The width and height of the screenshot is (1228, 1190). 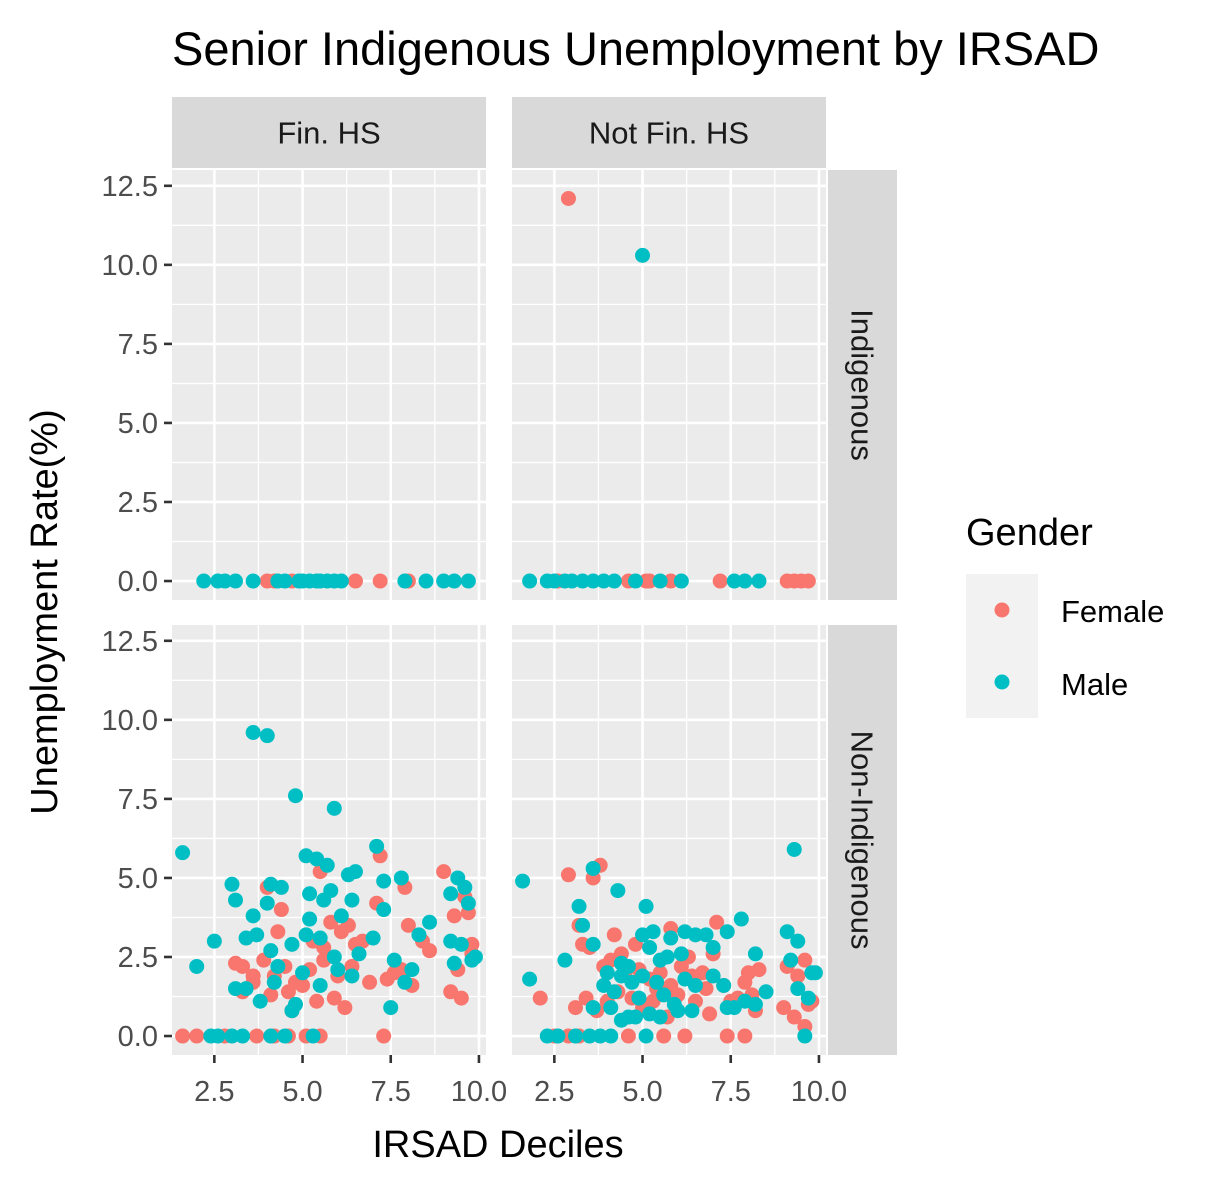 What do you see at coordinates (130, 187) in the screenshot?
I see `y-tick-label: 12.5` at bounding box center [130, 187].